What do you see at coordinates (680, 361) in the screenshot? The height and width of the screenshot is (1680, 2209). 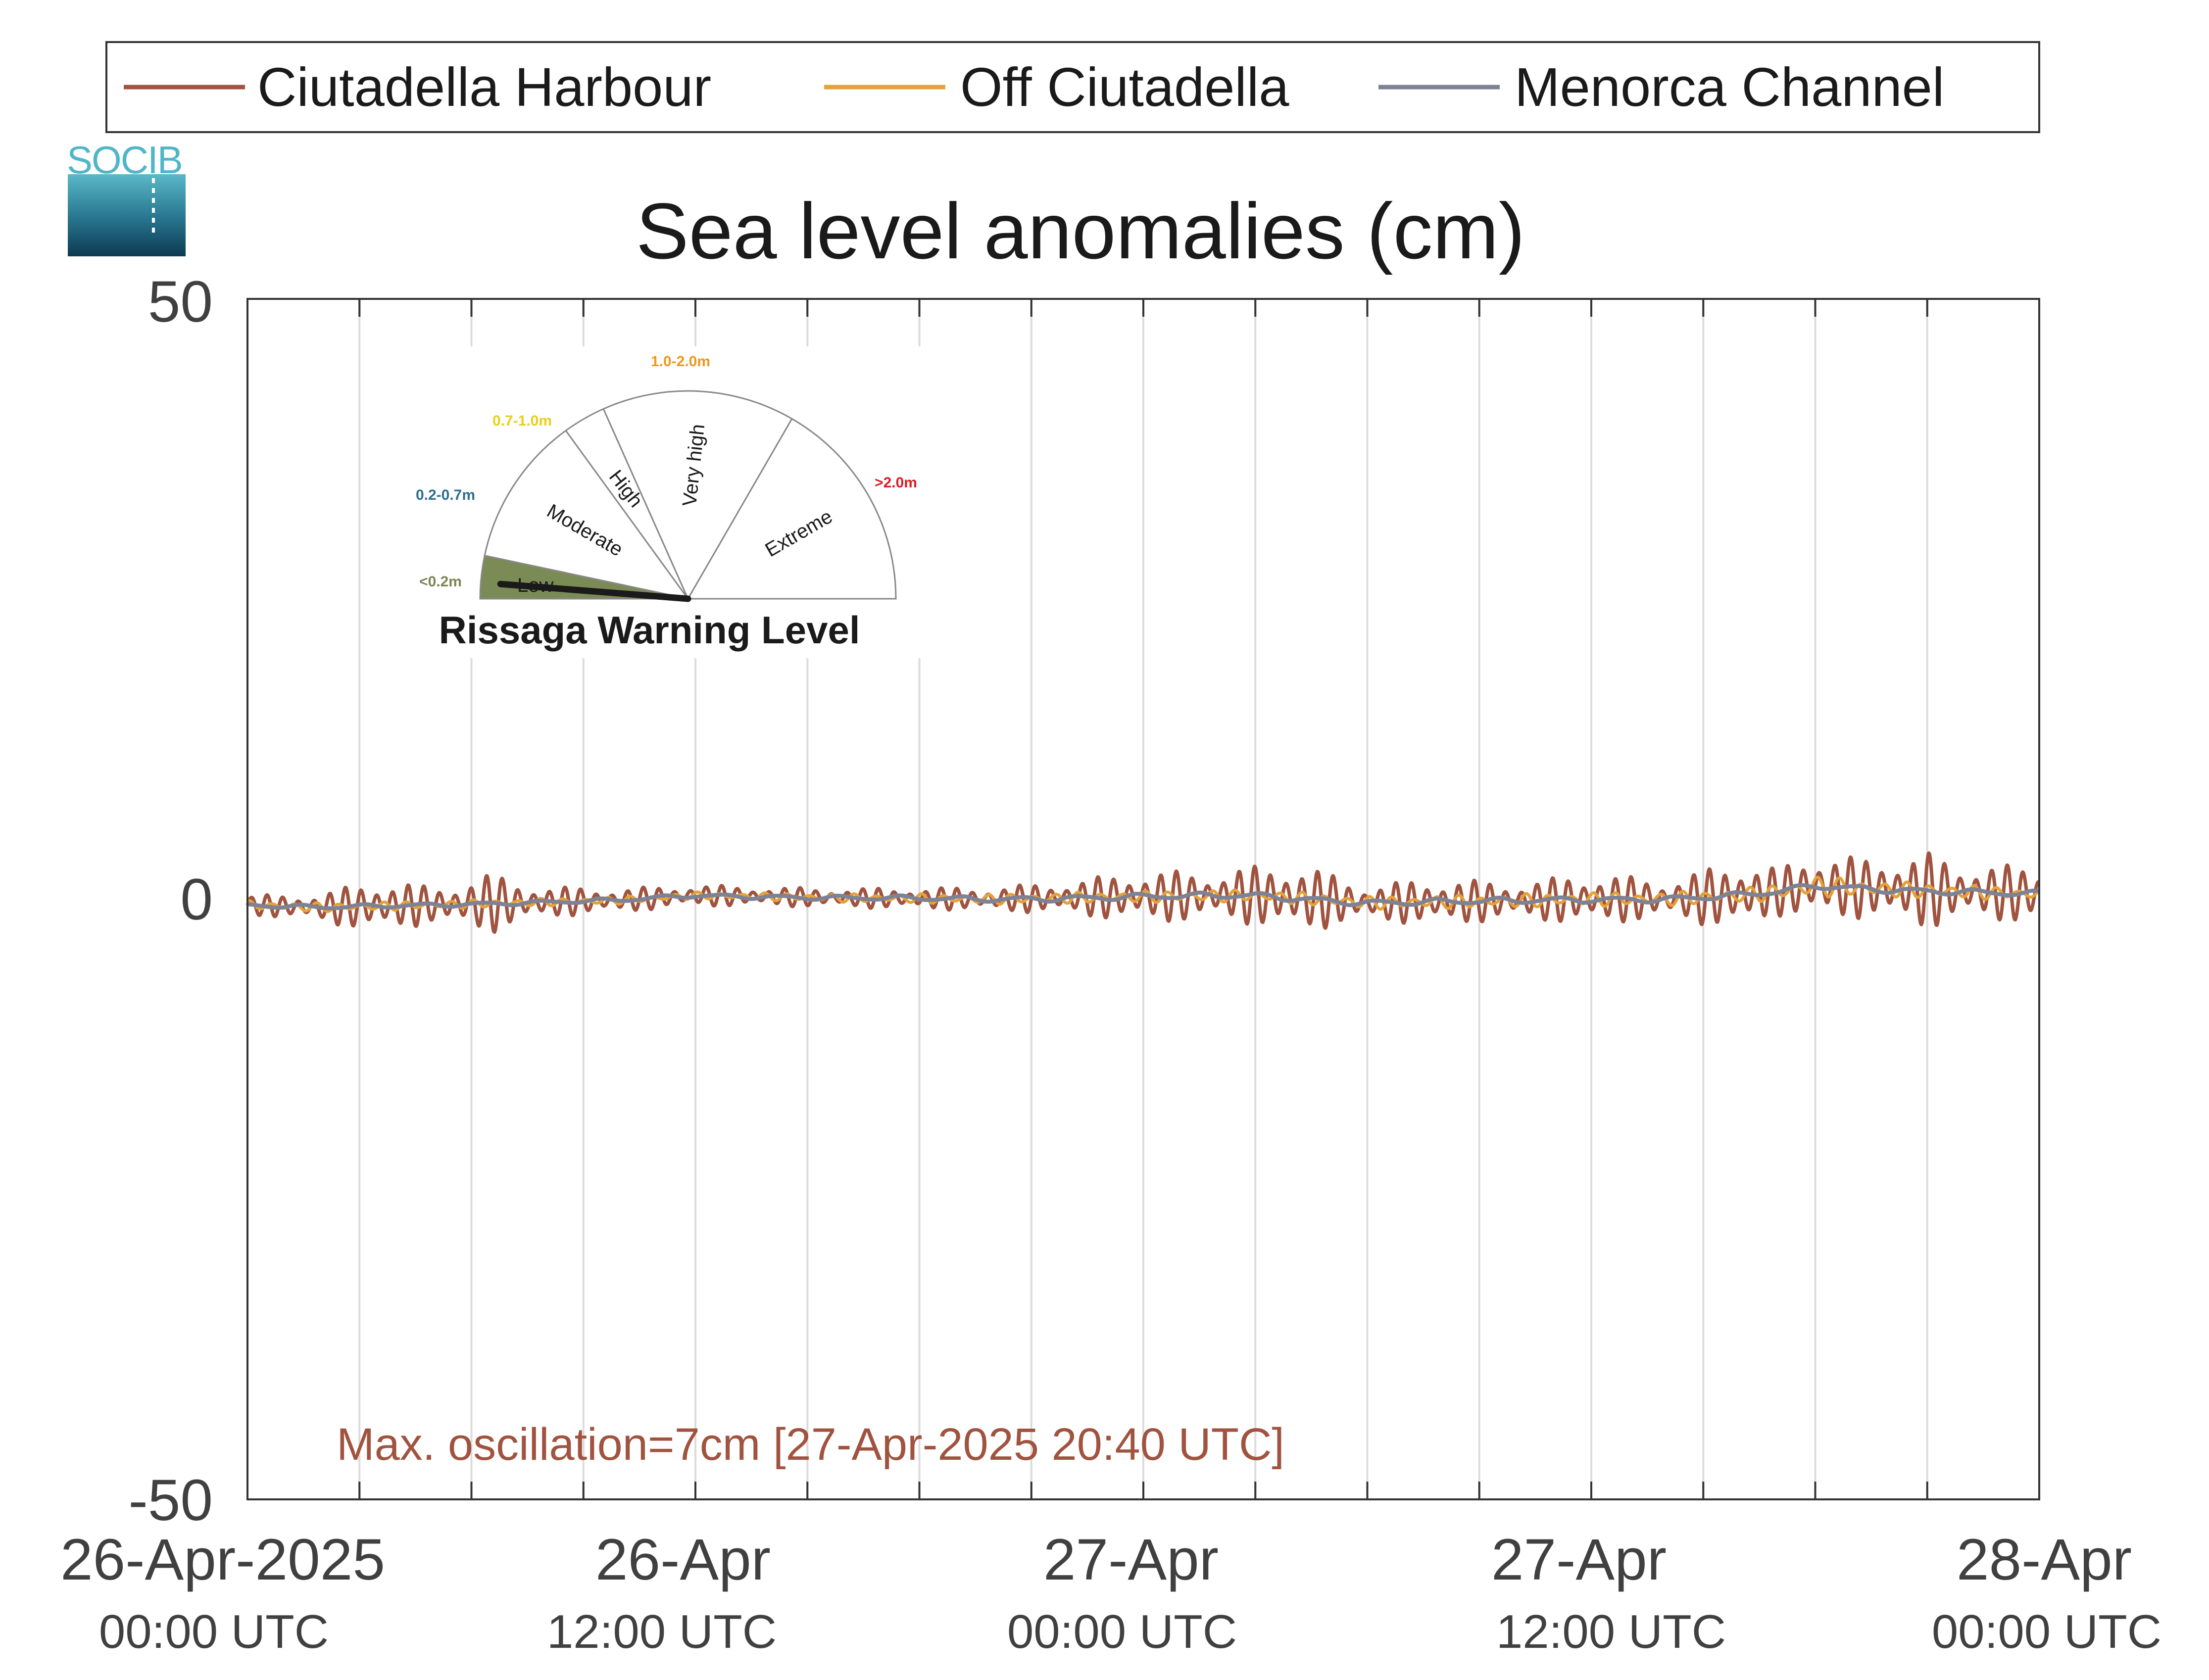 I see `gauge-range-label: 1.0-2.0m` at bounding box center [680, 361].